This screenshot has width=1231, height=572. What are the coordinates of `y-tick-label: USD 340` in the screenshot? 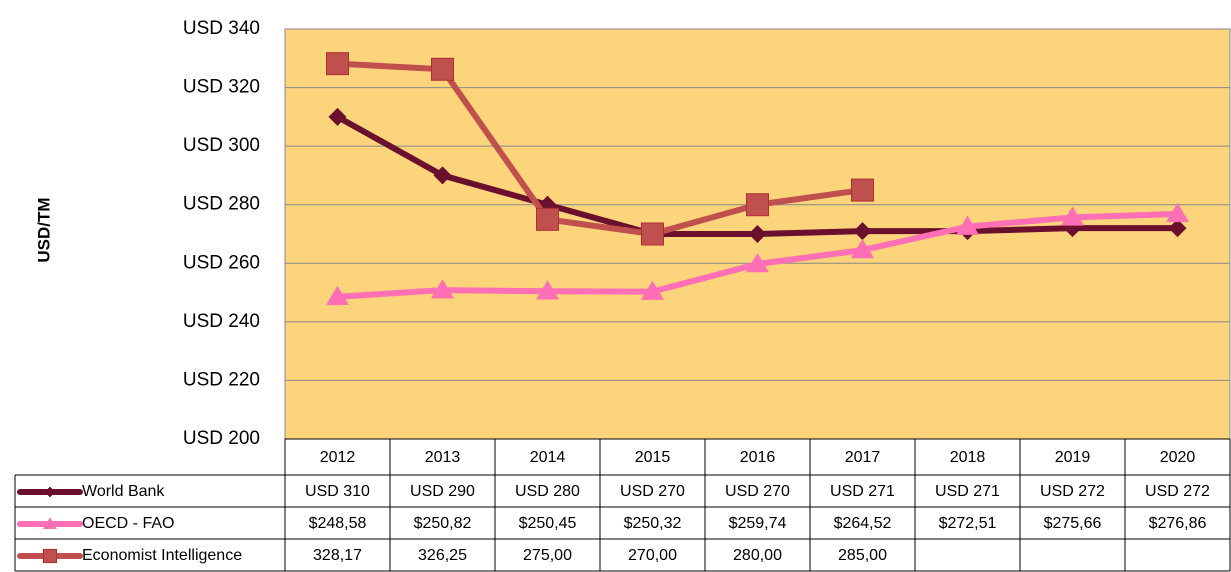 It's located at (221, 28).